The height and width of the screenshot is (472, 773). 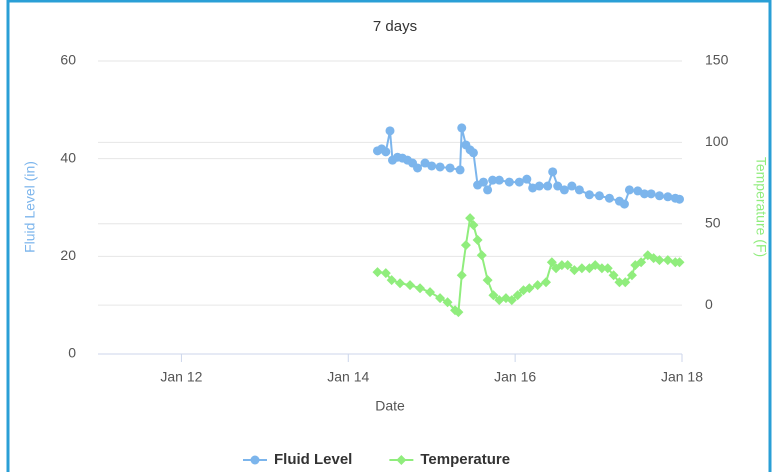 I want to click on y2-tick-label: 0, so click(x=709, y=304).